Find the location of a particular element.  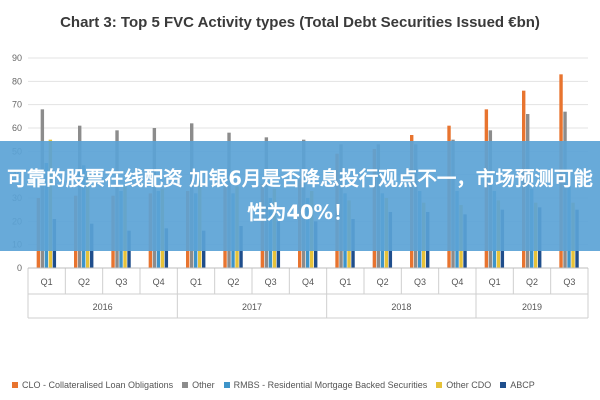

legend-item: Other is located at coordinates (198, 385).